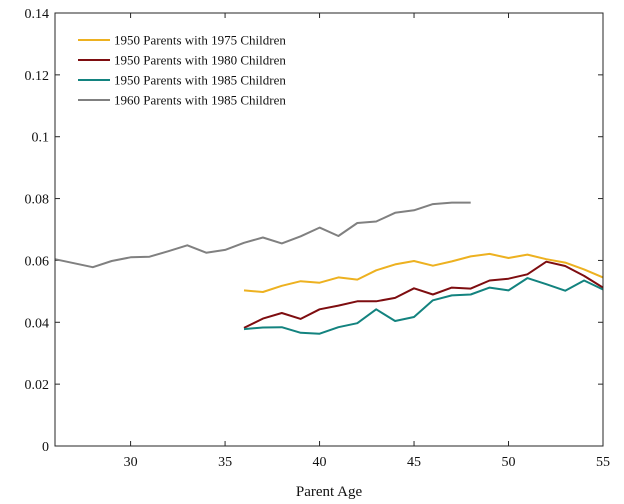 This screenshot has width=624, height=504. I want to click on x-tick-label: 50, so click(509, 462).